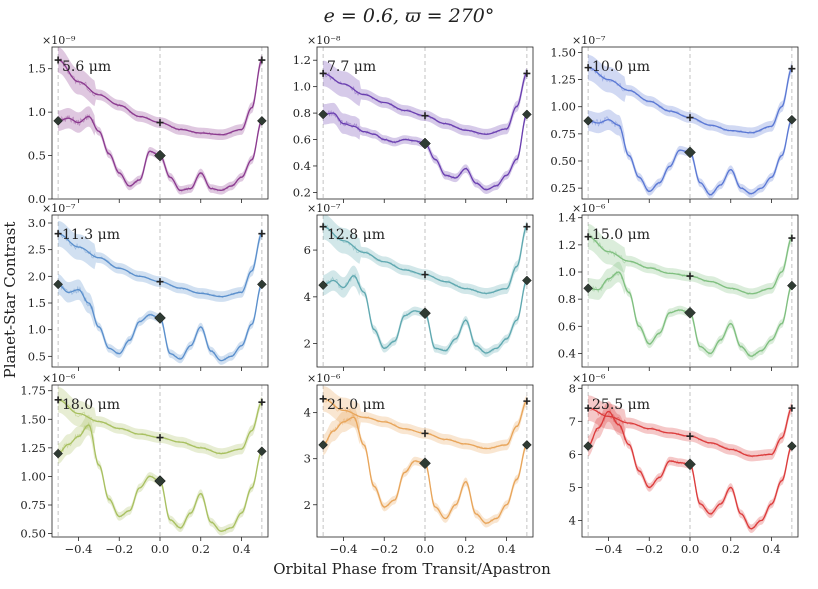  What do you see at coordinates (466, 549) in the screenshot?
I see `x-tick-label: 0.2` at bounding box center [466, 549].